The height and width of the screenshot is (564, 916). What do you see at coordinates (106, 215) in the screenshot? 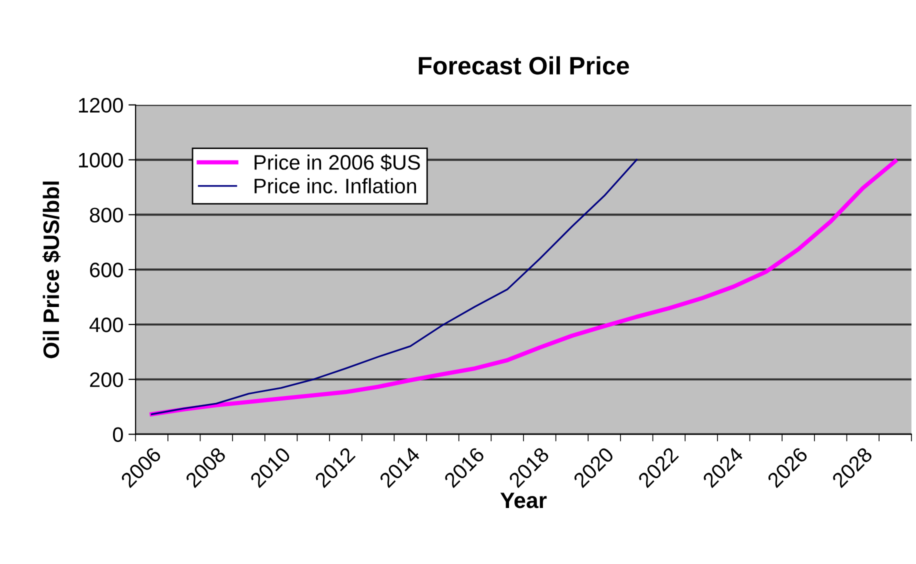
I see `y-tick-label: 800` at bounding box center [106, 215].